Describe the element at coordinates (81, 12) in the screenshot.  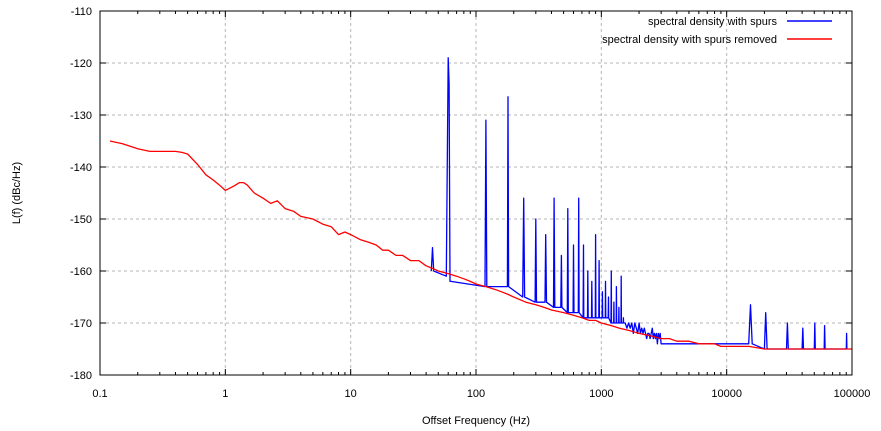
I see `y-tick-label: -110` at that location.